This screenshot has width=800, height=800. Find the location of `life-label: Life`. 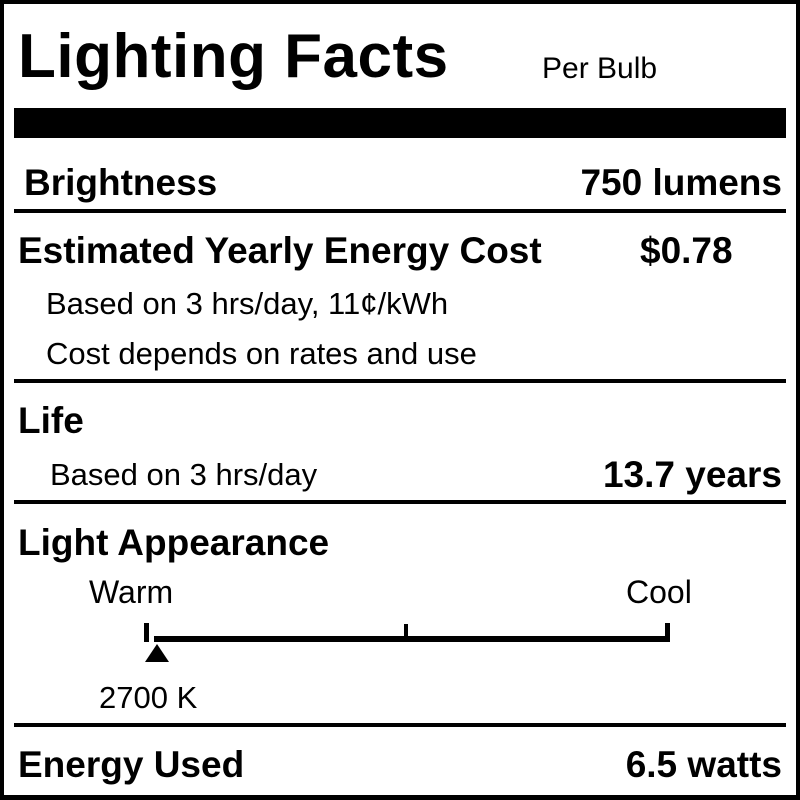

life-label: Life is located at coordinates (51, 420).